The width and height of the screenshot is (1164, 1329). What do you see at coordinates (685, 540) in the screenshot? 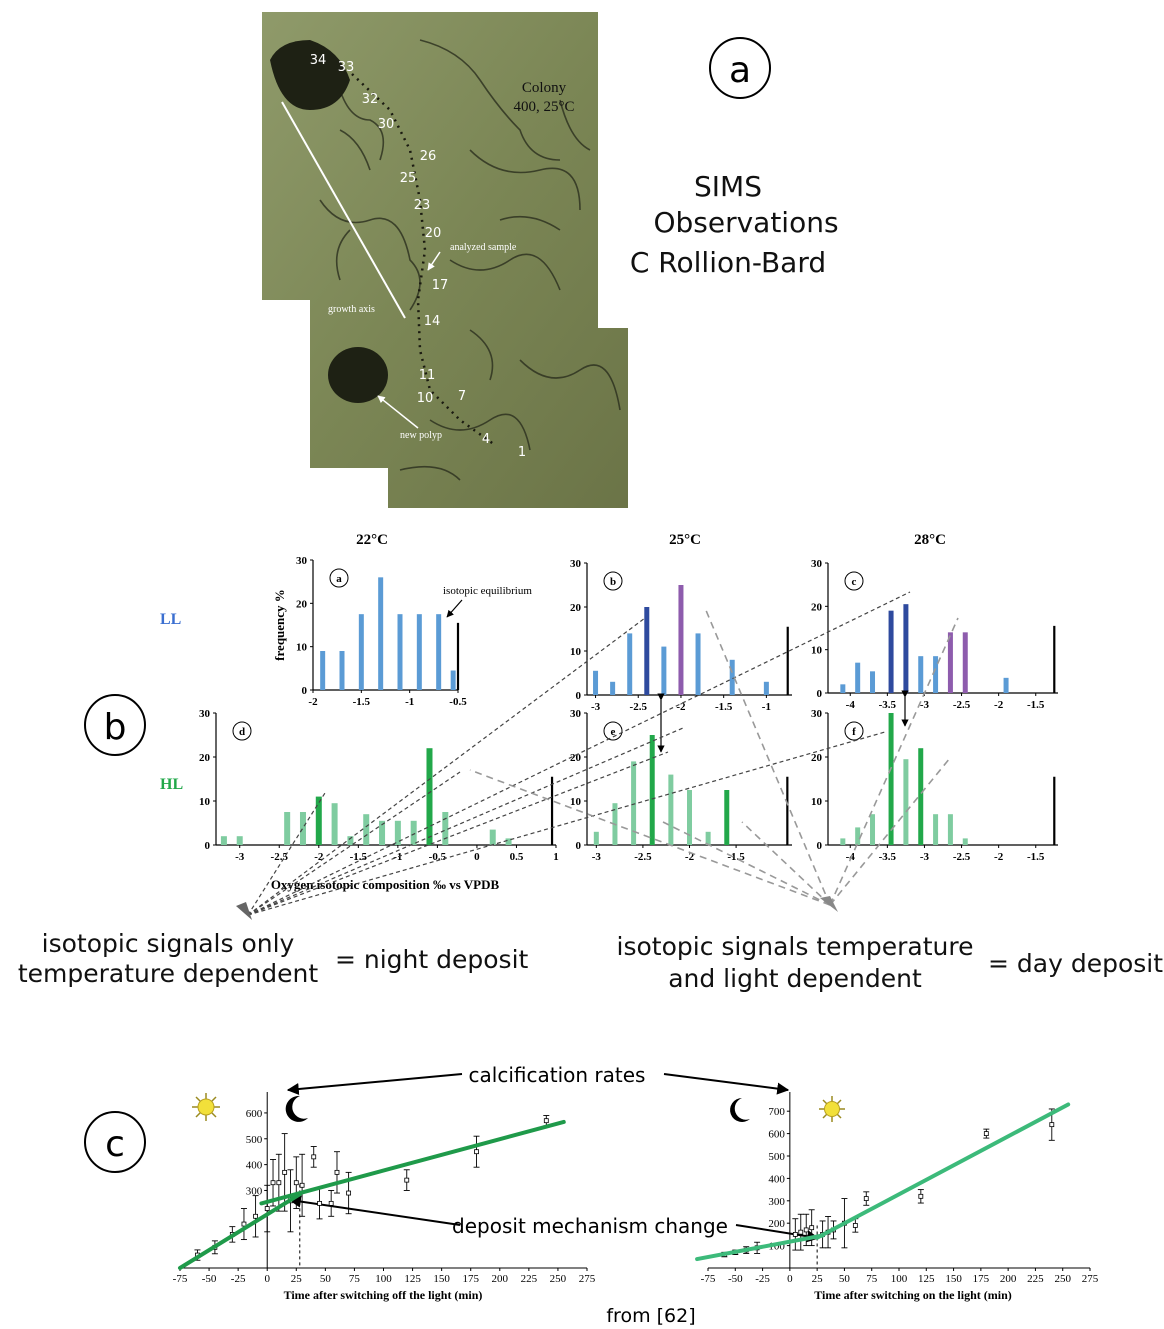
I see `temp-25: 25°C` at bounding box center [685, 540].